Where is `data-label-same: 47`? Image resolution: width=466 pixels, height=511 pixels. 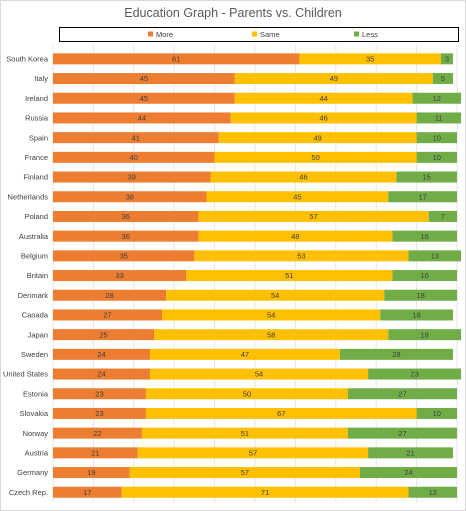 data-label-same: 47 is located at coordinates (245, 354).